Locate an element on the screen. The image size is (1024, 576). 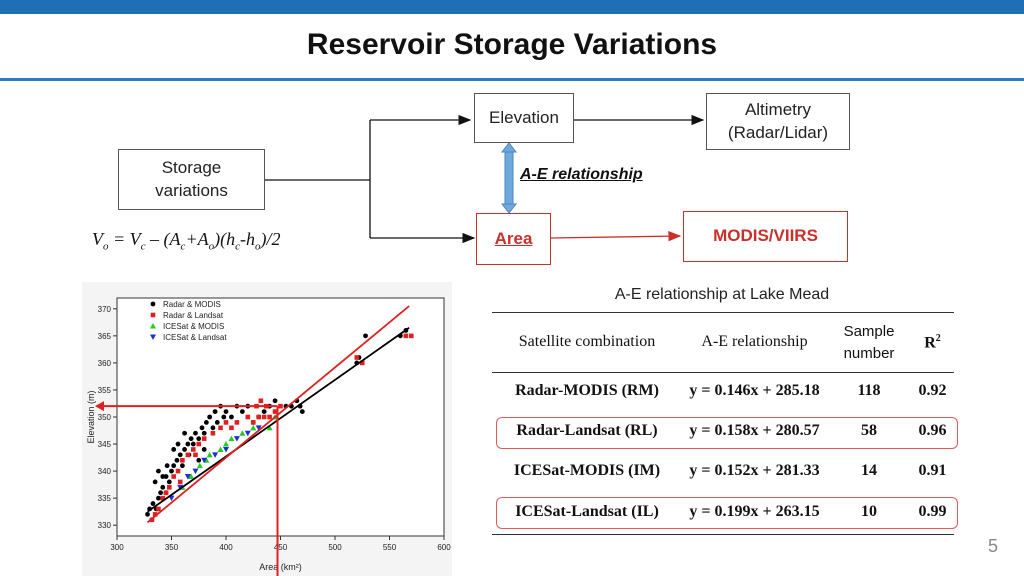
table-cell-combo: ICESat-Landsat (IL) is located at coordinates (587, 511).